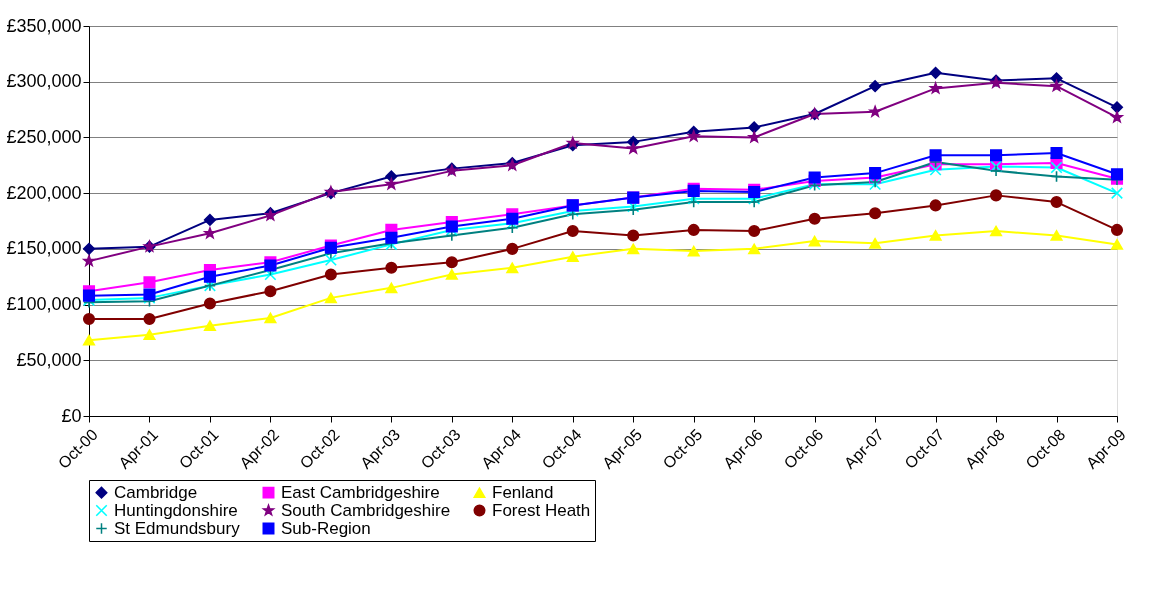 This screenshot has width=1164, height=605. Describe the element at coordinates (44, 304) in the screenshot. I see `y-tick-label: £100,000` at that location.